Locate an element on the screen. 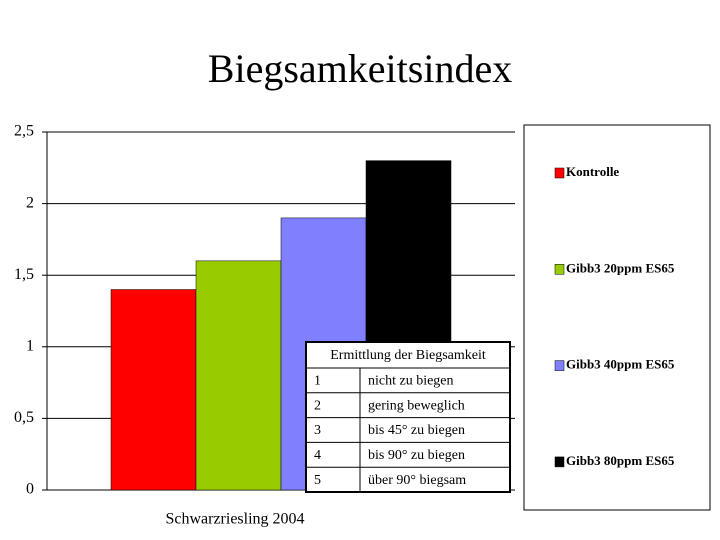  legend-label: Gibb3 80ppm ES65 is located at coordinates (620, 460).